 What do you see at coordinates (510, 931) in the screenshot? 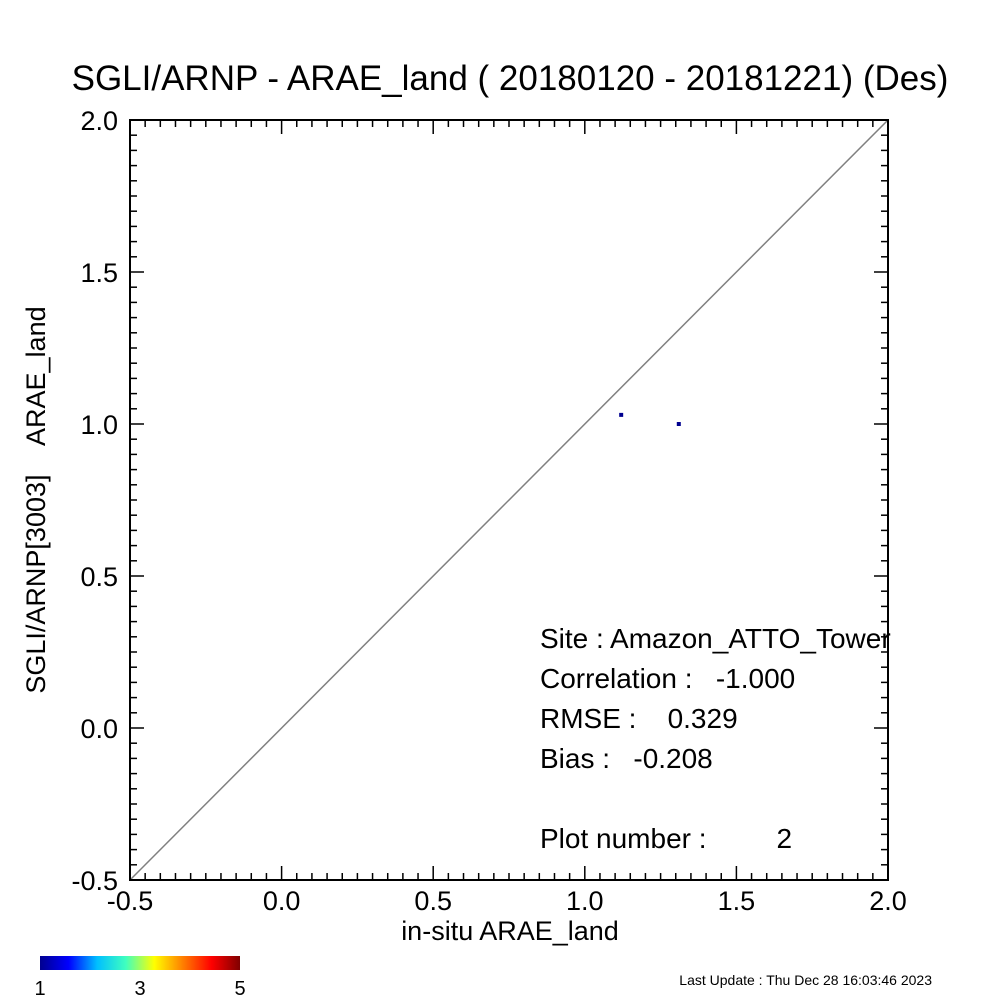
I see `x-axis-label: in-situ ARAE_land` at bounding box center [510, 931].